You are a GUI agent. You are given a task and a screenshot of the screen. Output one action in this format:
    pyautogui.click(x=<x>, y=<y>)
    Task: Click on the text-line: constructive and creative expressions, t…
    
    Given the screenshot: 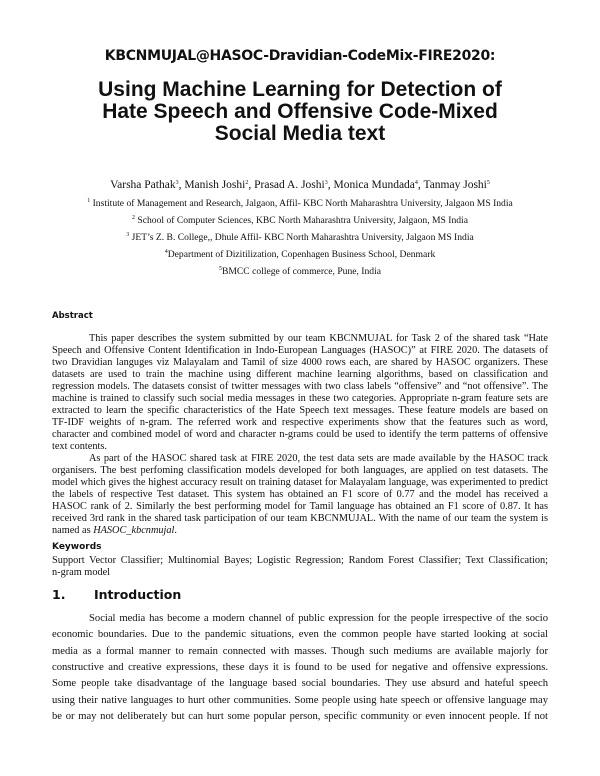 What is the action you would take?
    pyautogui.click(x=300, y=667)
    